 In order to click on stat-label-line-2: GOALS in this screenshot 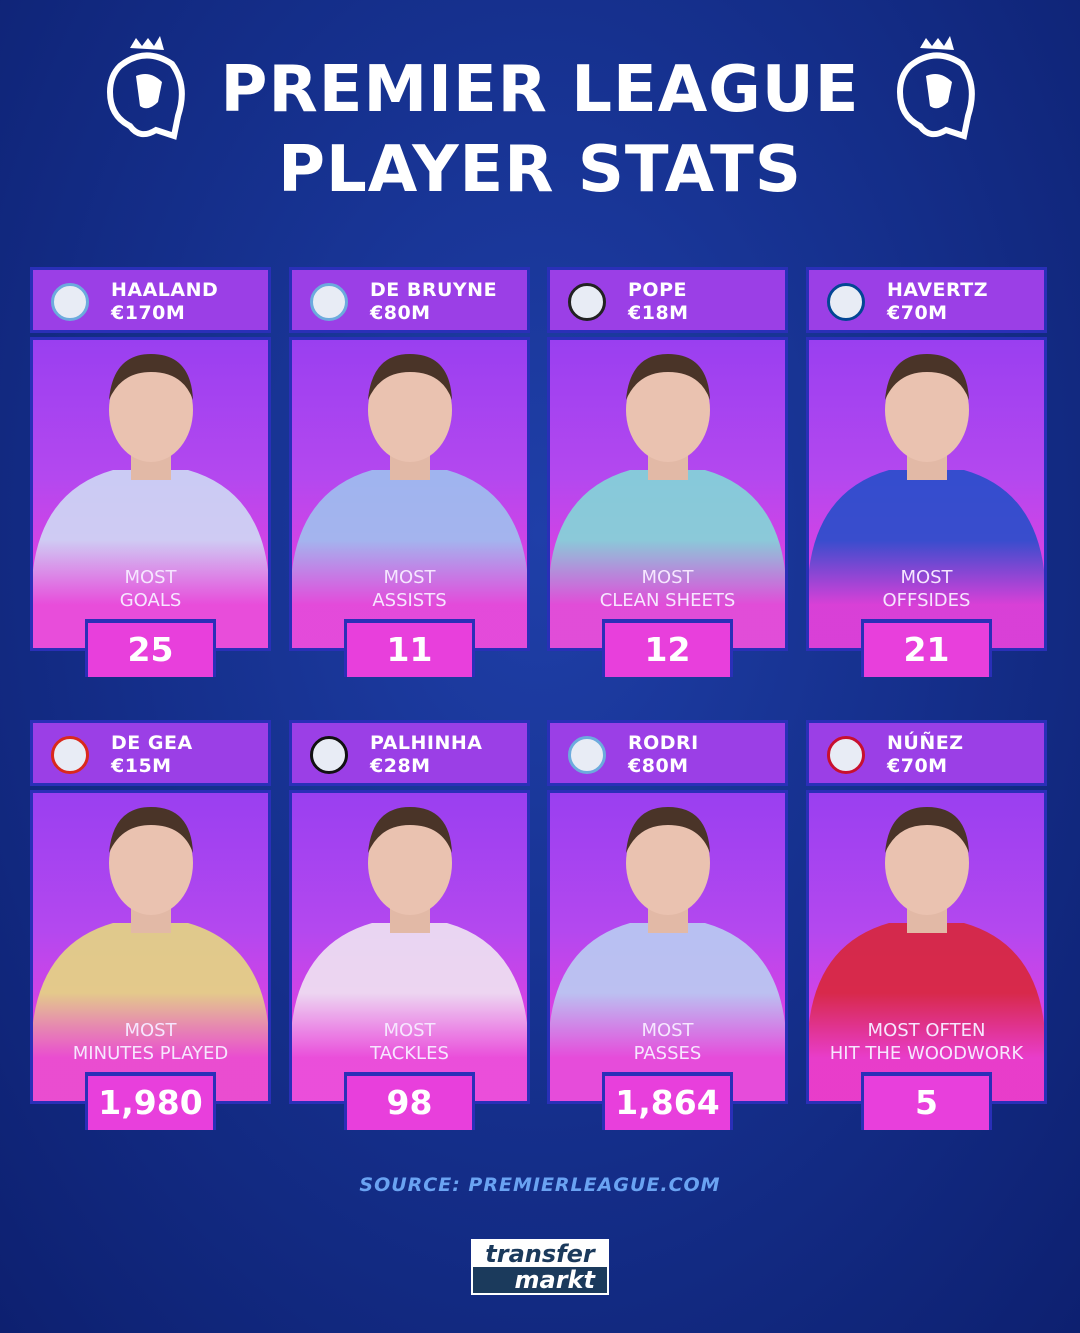, I will do `click(150, 600)`.